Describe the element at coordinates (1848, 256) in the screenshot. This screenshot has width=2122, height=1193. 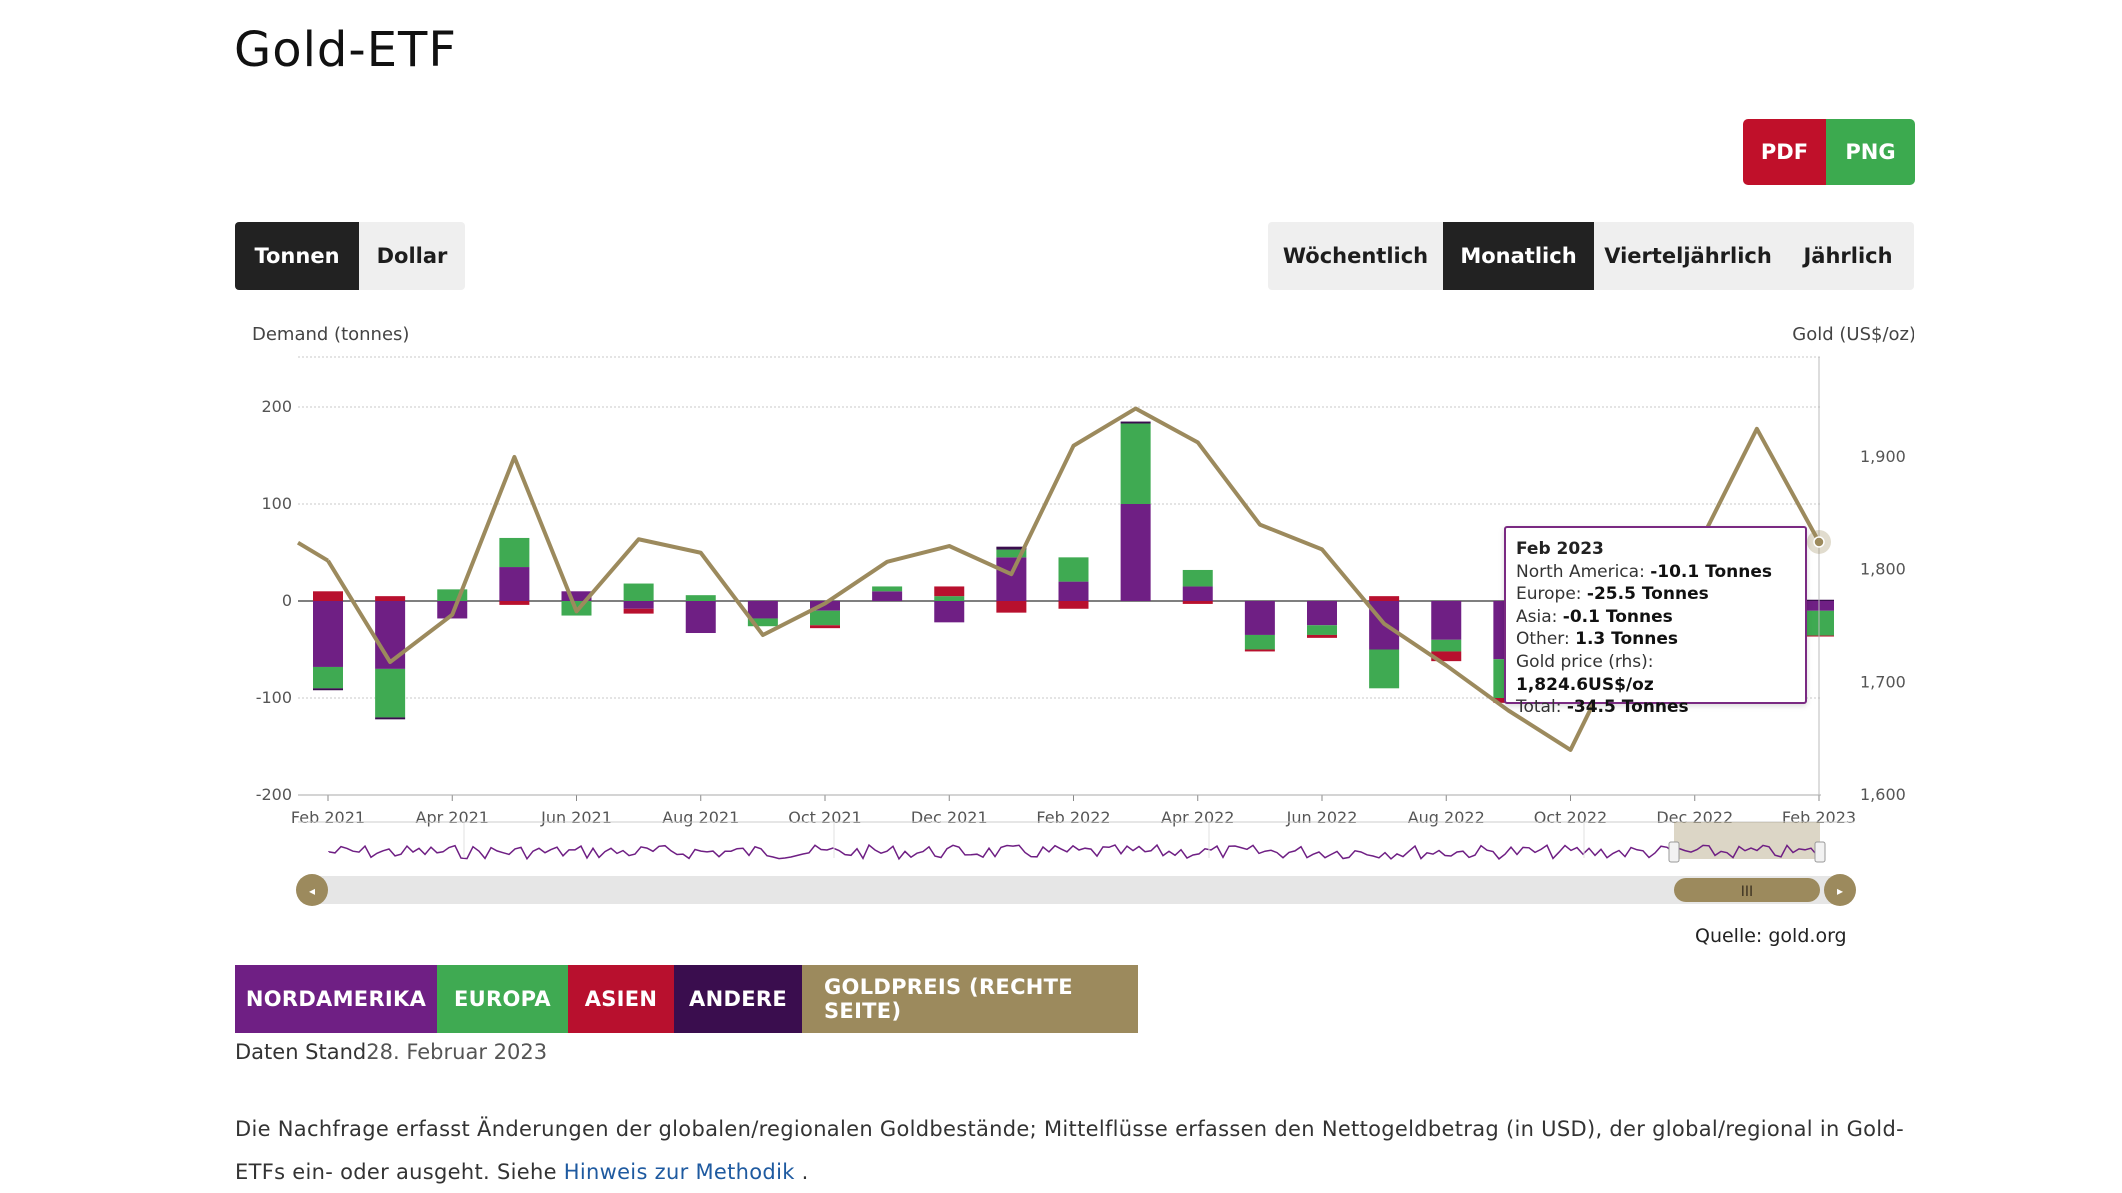
I see `tab-jaehrlich: Jährlich` at that location.